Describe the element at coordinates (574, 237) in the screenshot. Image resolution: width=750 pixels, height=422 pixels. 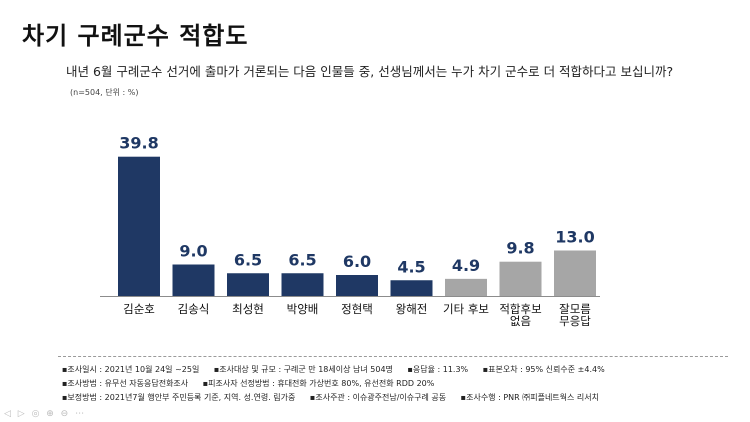
I see `value-label-9: 13.0` at that location.